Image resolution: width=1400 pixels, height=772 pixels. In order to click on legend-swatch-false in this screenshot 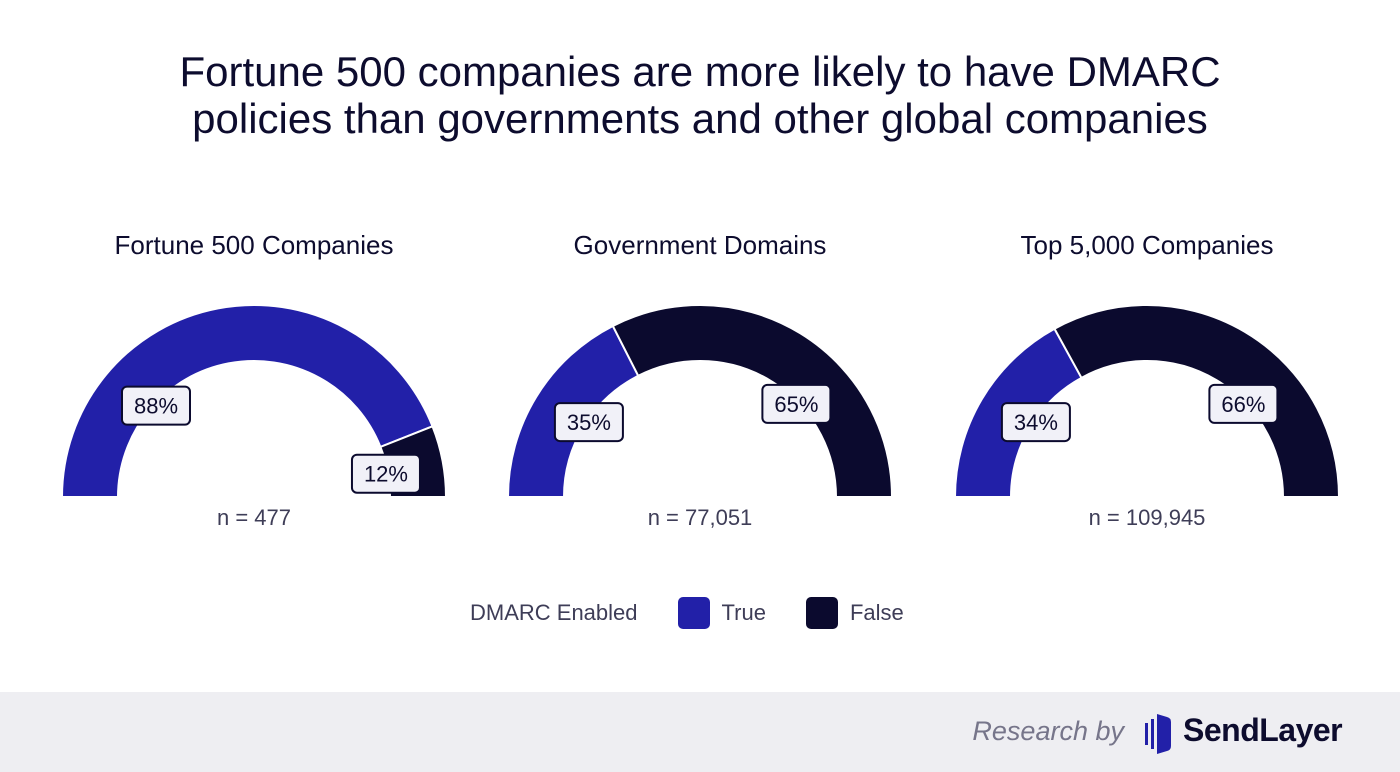, I will do `click(821, 613)`.